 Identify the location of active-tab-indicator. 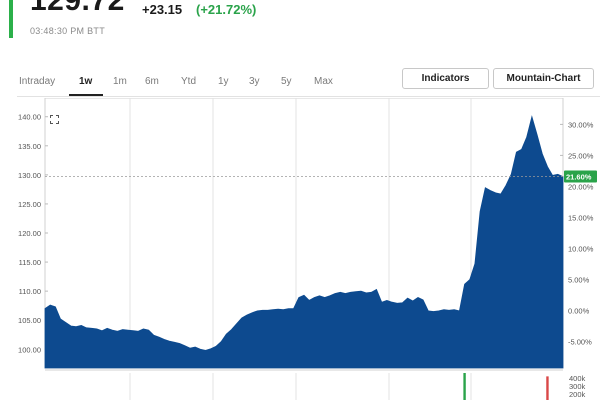
(86, 95).